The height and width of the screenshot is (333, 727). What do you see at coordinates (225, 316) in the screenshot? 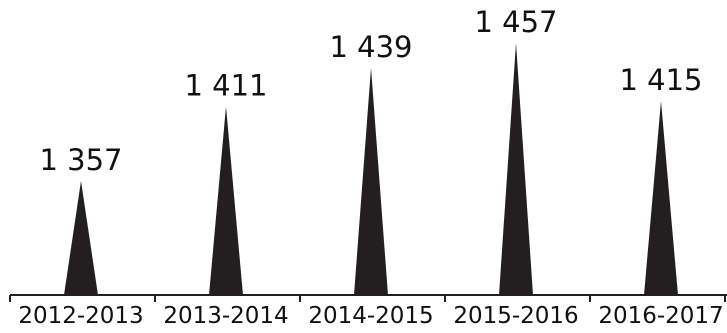
I see `x-tick-label: 2013-2014` at bounding box center [225, 316].